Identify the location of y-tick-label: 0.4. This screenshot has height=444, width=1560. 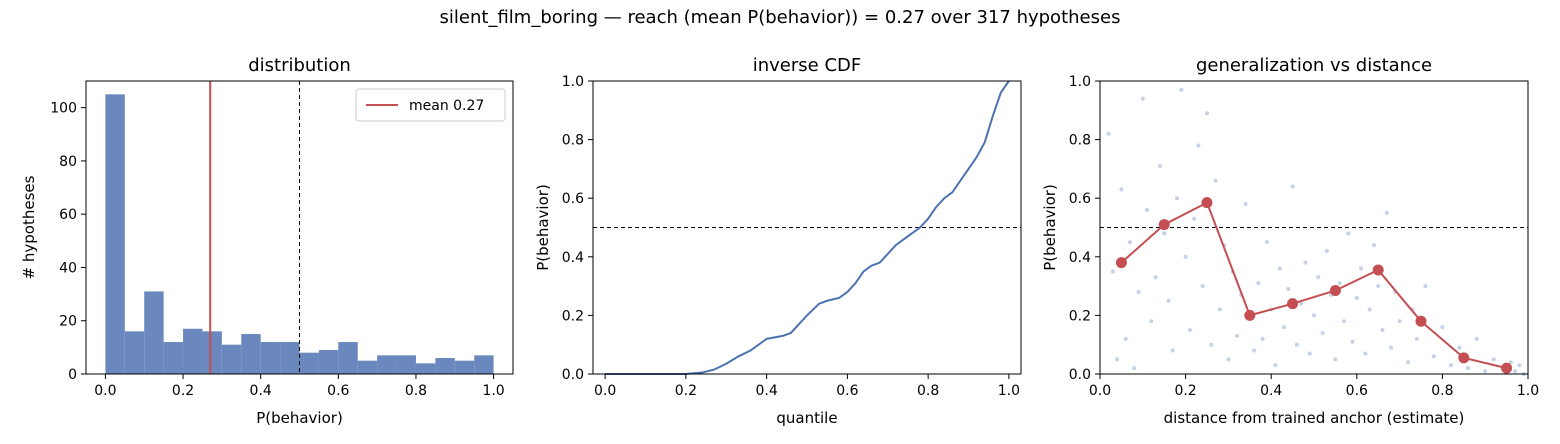
(573, 258).